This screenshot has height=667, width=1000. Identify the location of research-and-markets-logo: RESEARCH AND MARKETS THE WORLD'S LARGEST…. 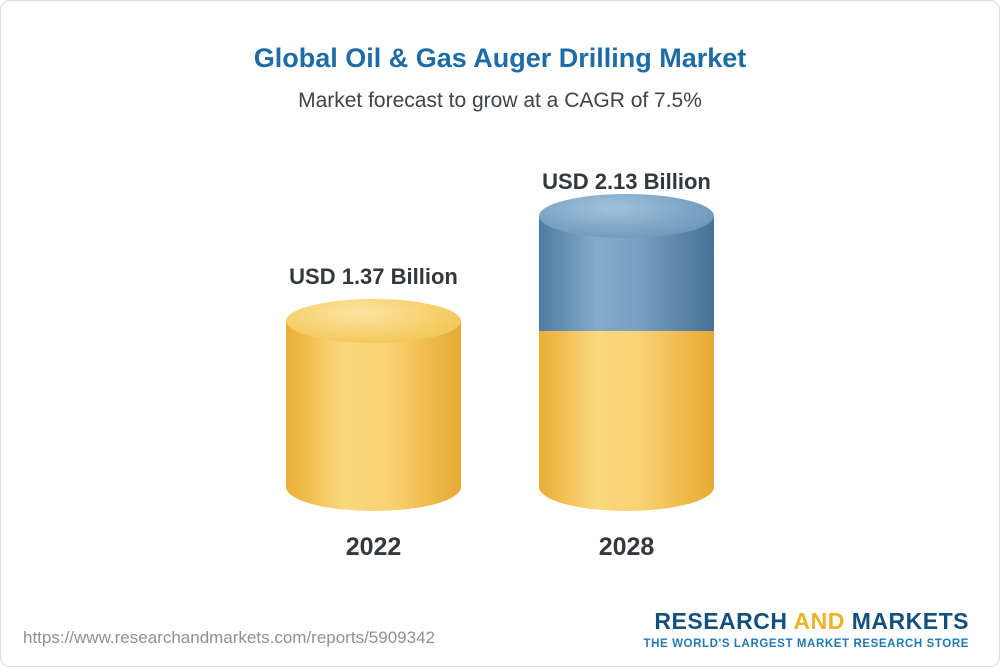
(807, 629).